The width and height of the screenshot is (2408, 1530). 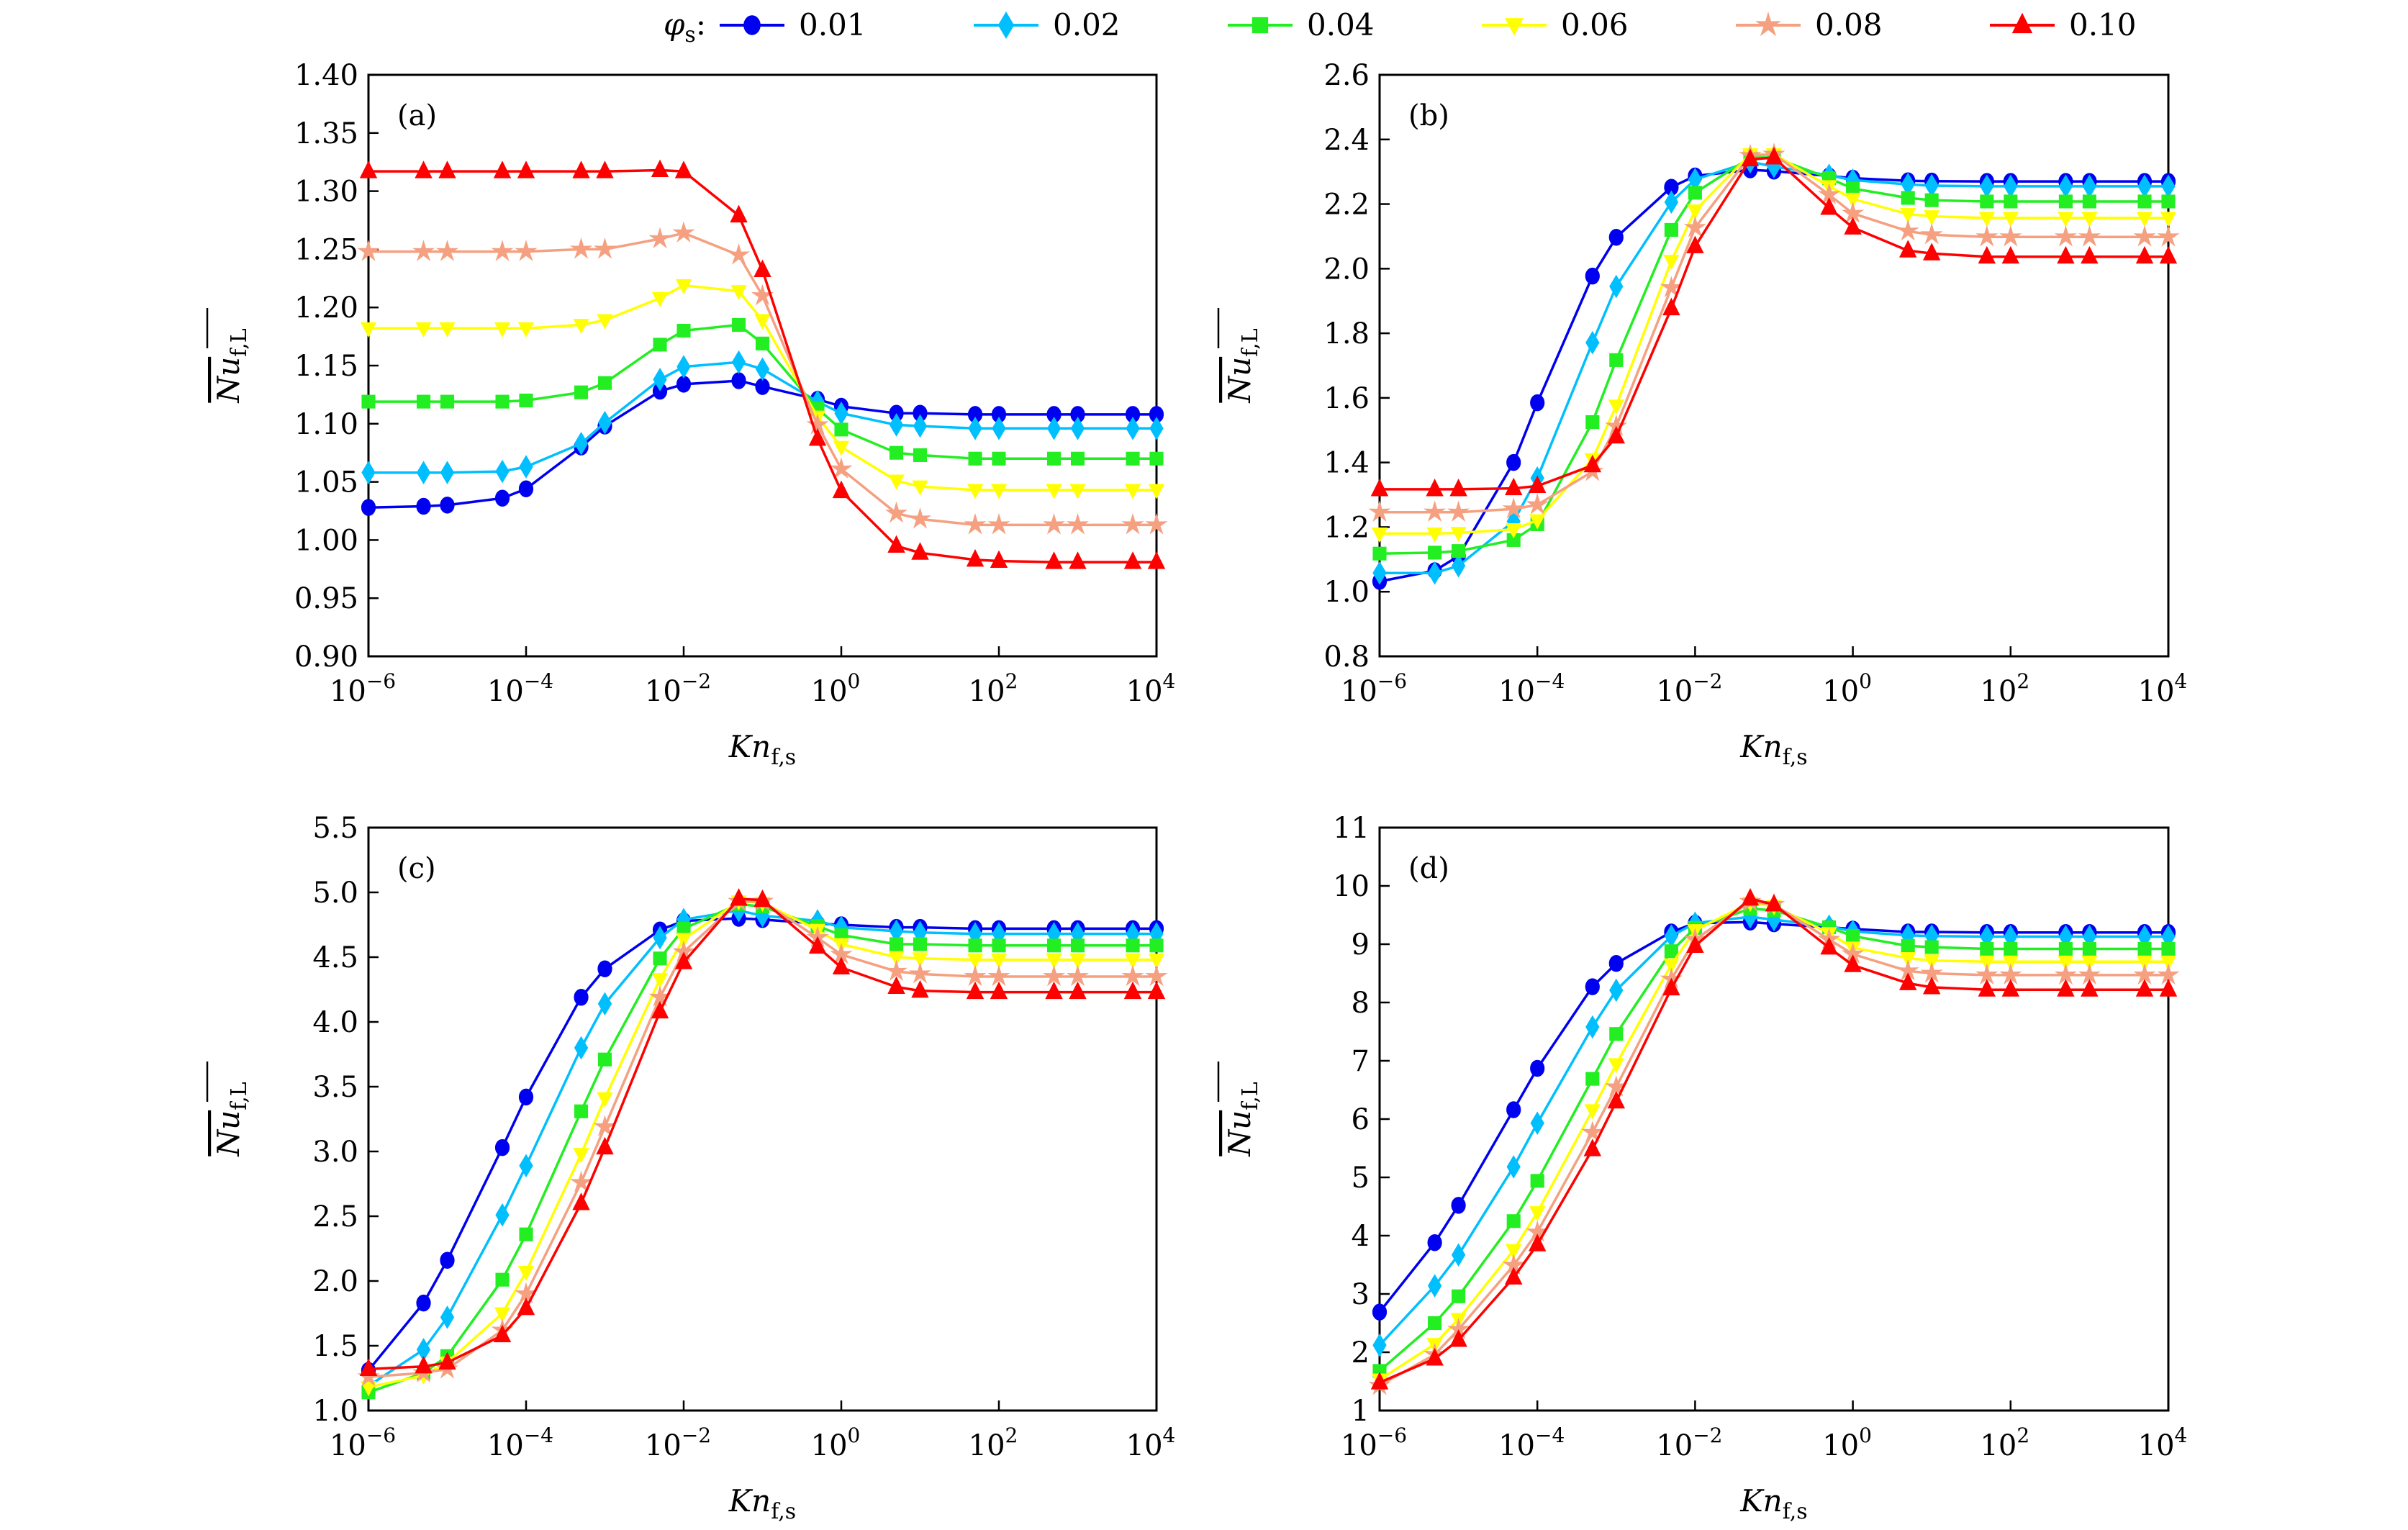 What do you see at coordinates (1361, 1178) in the screenshot?
I see `y-tick-label: 5` at bounding box center [1361, 1178].